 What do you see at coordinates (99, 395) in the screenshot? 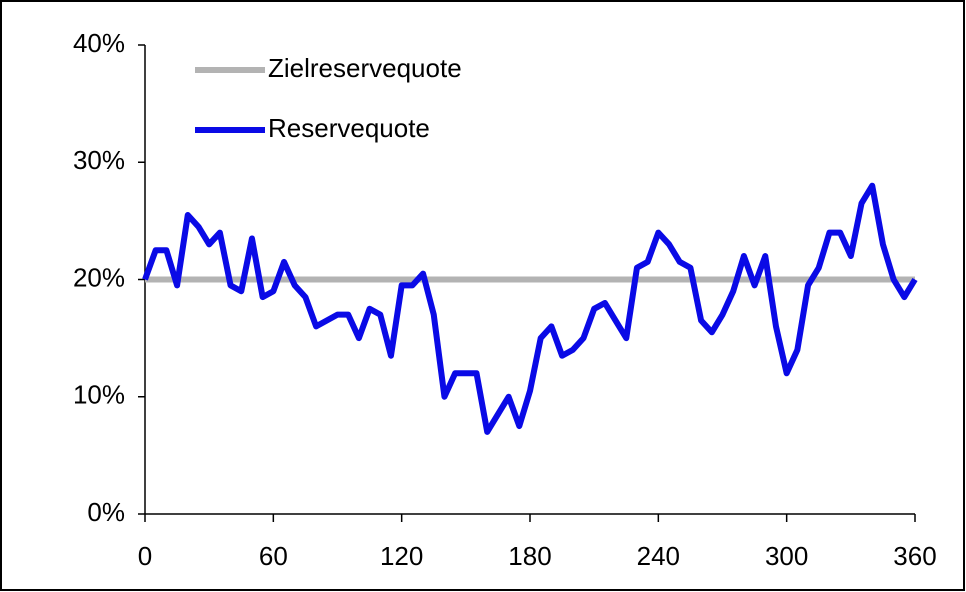
I see `y-tick-label: 10%` at bounding box center [99, 395].